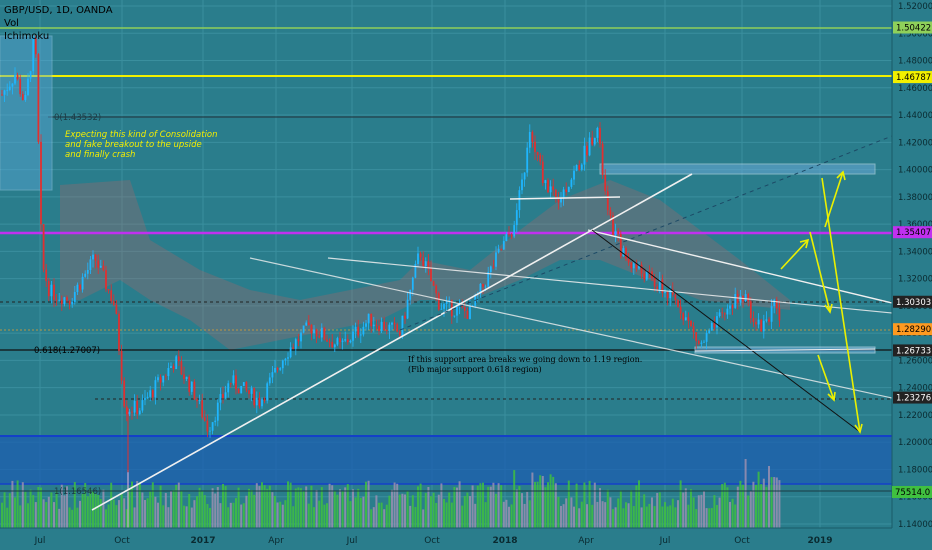  I want to click on price-axis, so click(912, 264).